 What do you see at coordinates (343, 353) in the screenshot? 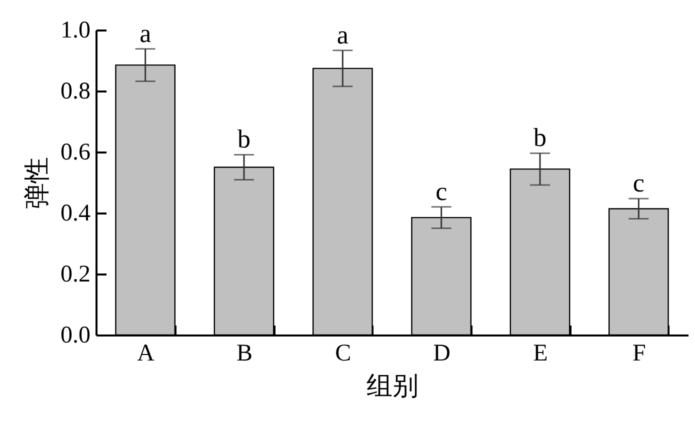
I see `x-tick-label: C` at bounding box center [343, 353].